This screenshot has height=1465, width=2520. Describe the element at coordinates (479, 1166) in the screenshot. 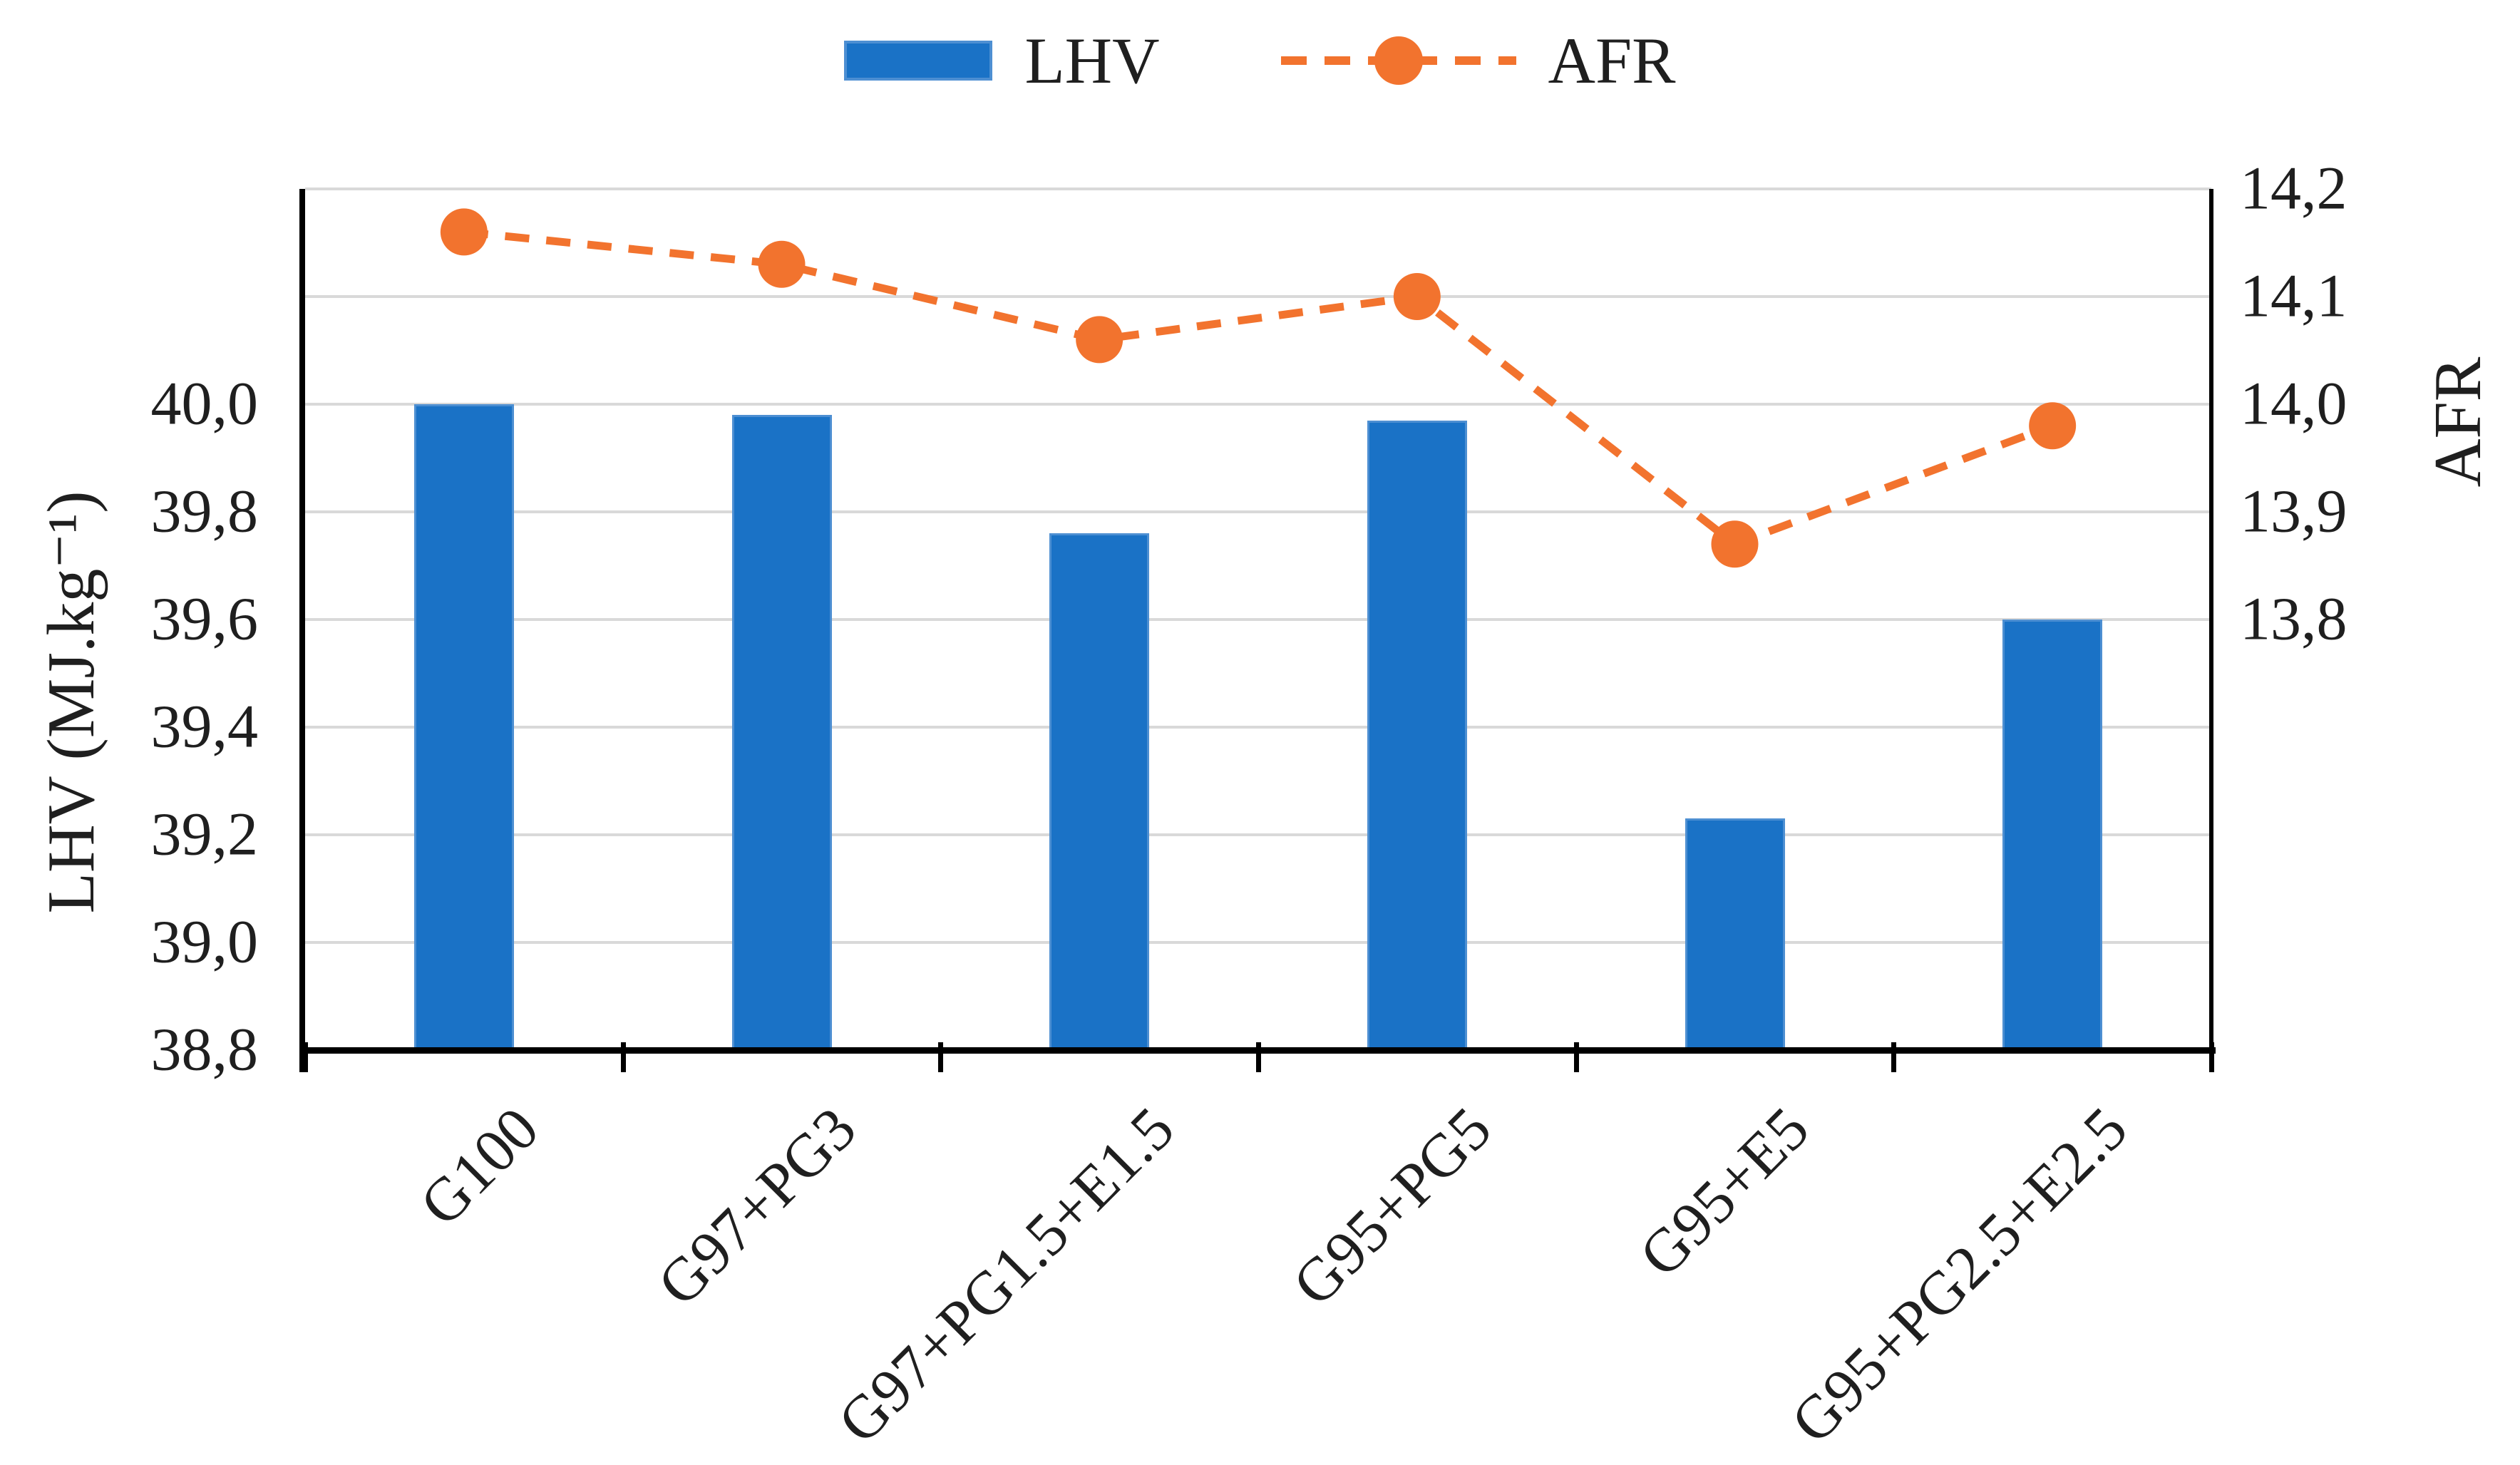

I see `category-label-G100: G100` at that location.